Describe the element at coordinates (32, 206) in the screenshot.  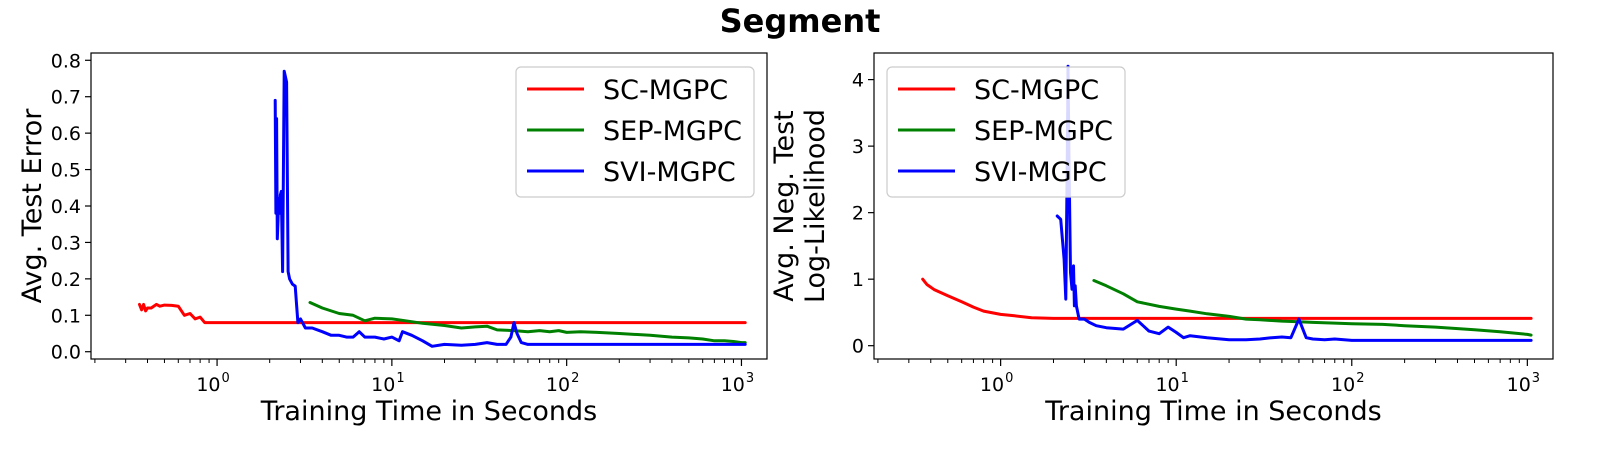
I see `y-axis-label: Avg. Test Error` at that location.